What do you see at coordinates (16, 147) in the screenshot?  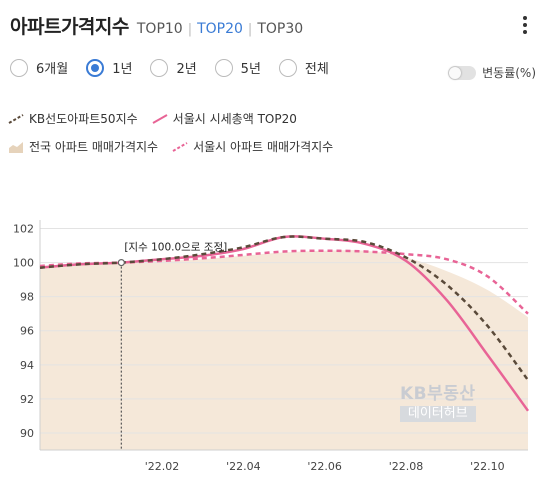 I see `area-icon` at bounding box center [16, 147].